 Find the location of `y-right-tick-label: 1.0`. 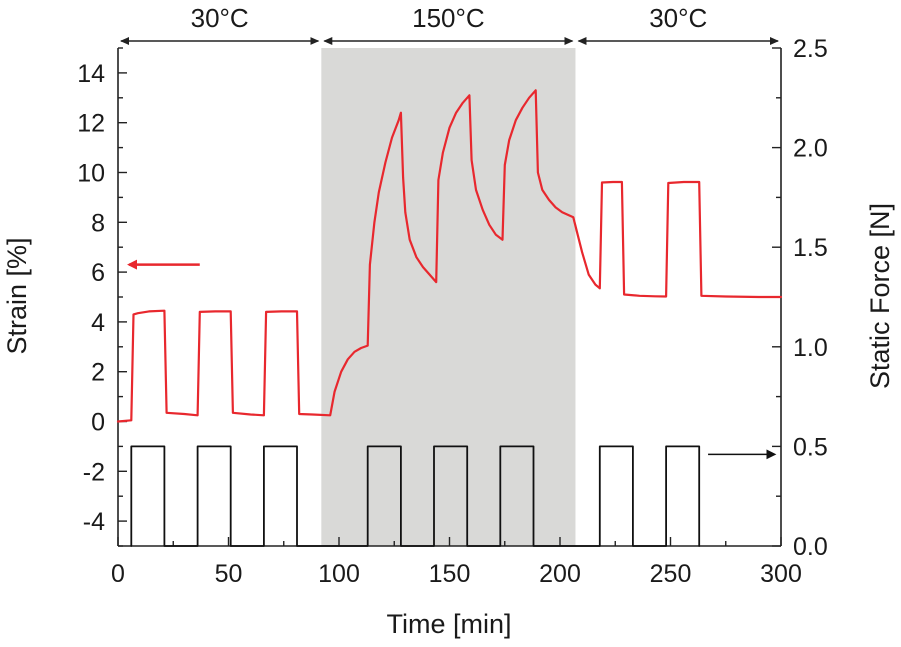

y-right-tick-label: 1.0 is located at coordinates (810, 348).